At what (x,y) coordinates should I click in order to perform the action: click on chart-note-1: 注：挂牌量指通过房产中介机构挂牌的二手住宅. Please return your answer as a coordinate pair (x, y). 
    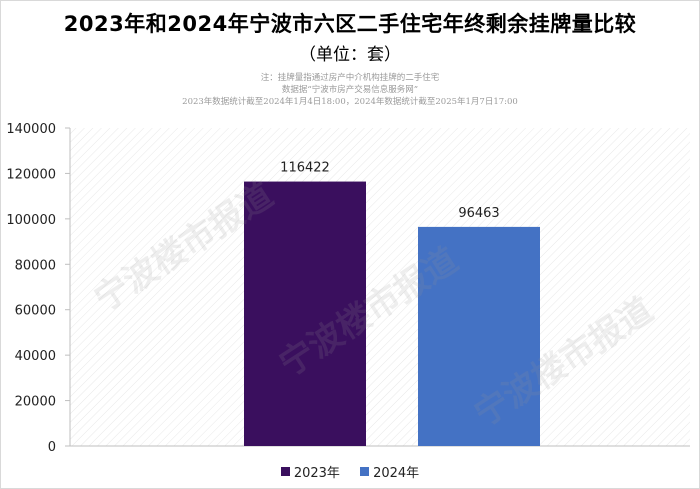
    Looking at the image, I should click on (350, 78).